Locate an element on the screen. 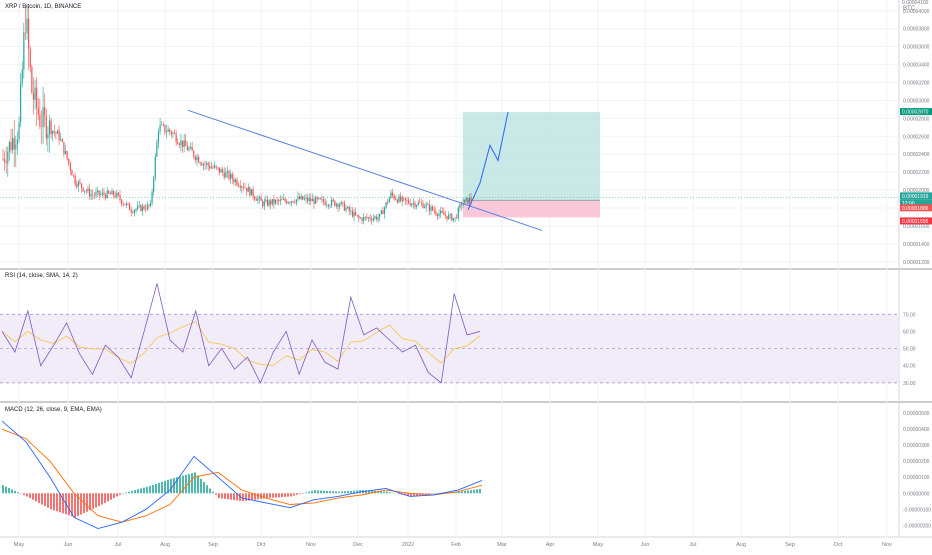 This screenshot has height=555, width=932. price-tick-label: 0.00003400 is located at coordinates (916, 66).